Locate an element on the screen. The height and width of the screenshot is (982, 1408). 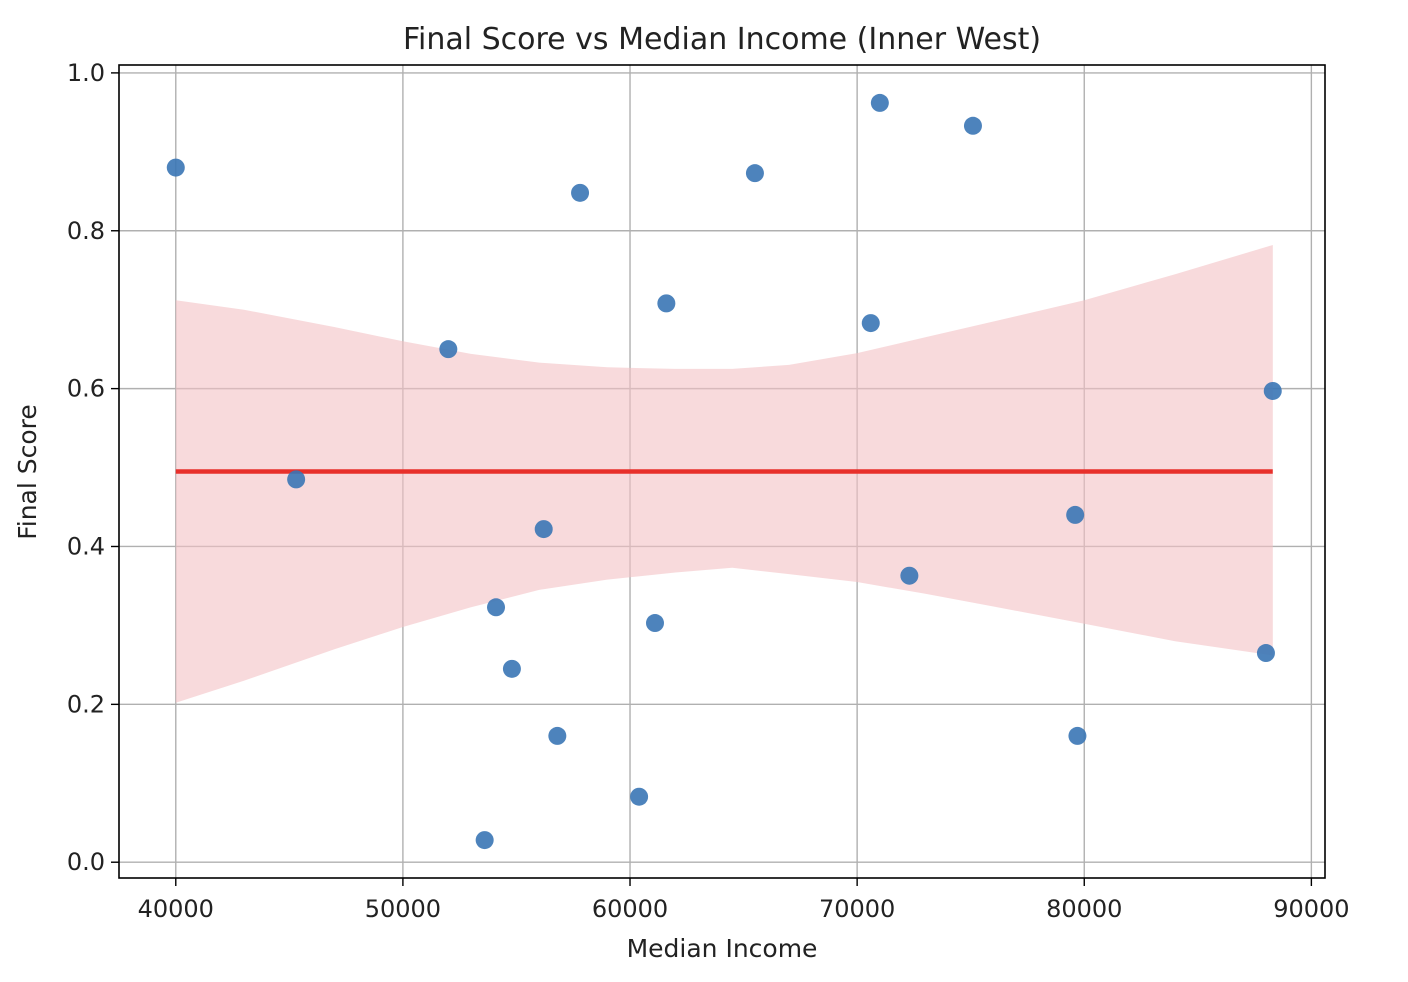
x-tick-label: 50000 is located at coordinates (403, 909).